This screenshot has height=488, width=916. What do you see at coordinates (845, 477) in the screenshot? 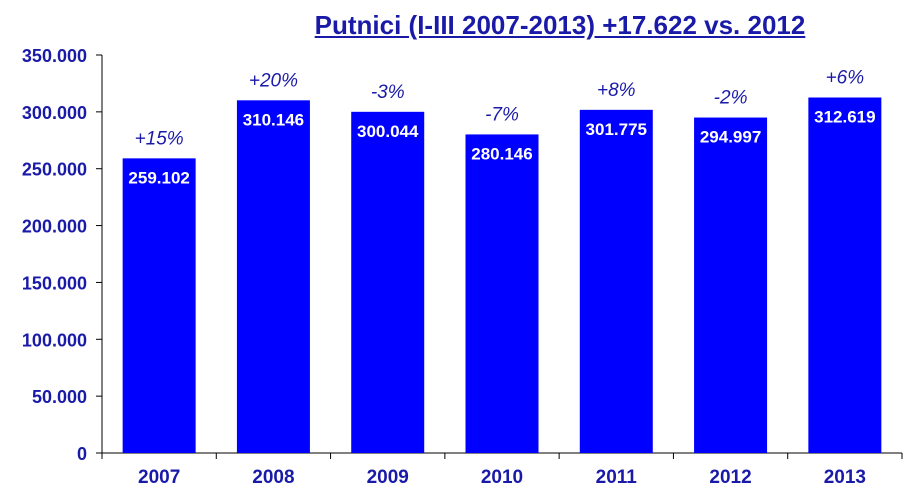
I see `x-tick-label: 2013` at bounding box center [845, 477].